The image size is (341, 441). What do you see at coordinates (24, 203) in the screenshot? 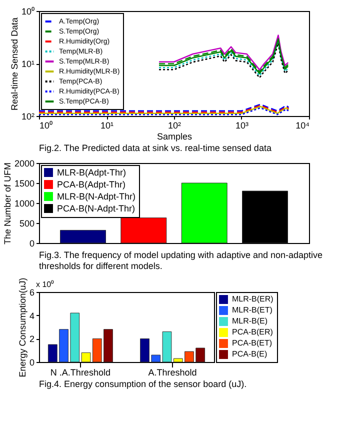
I see `y-tick-label: 1000` at bounding box center [24, 203].